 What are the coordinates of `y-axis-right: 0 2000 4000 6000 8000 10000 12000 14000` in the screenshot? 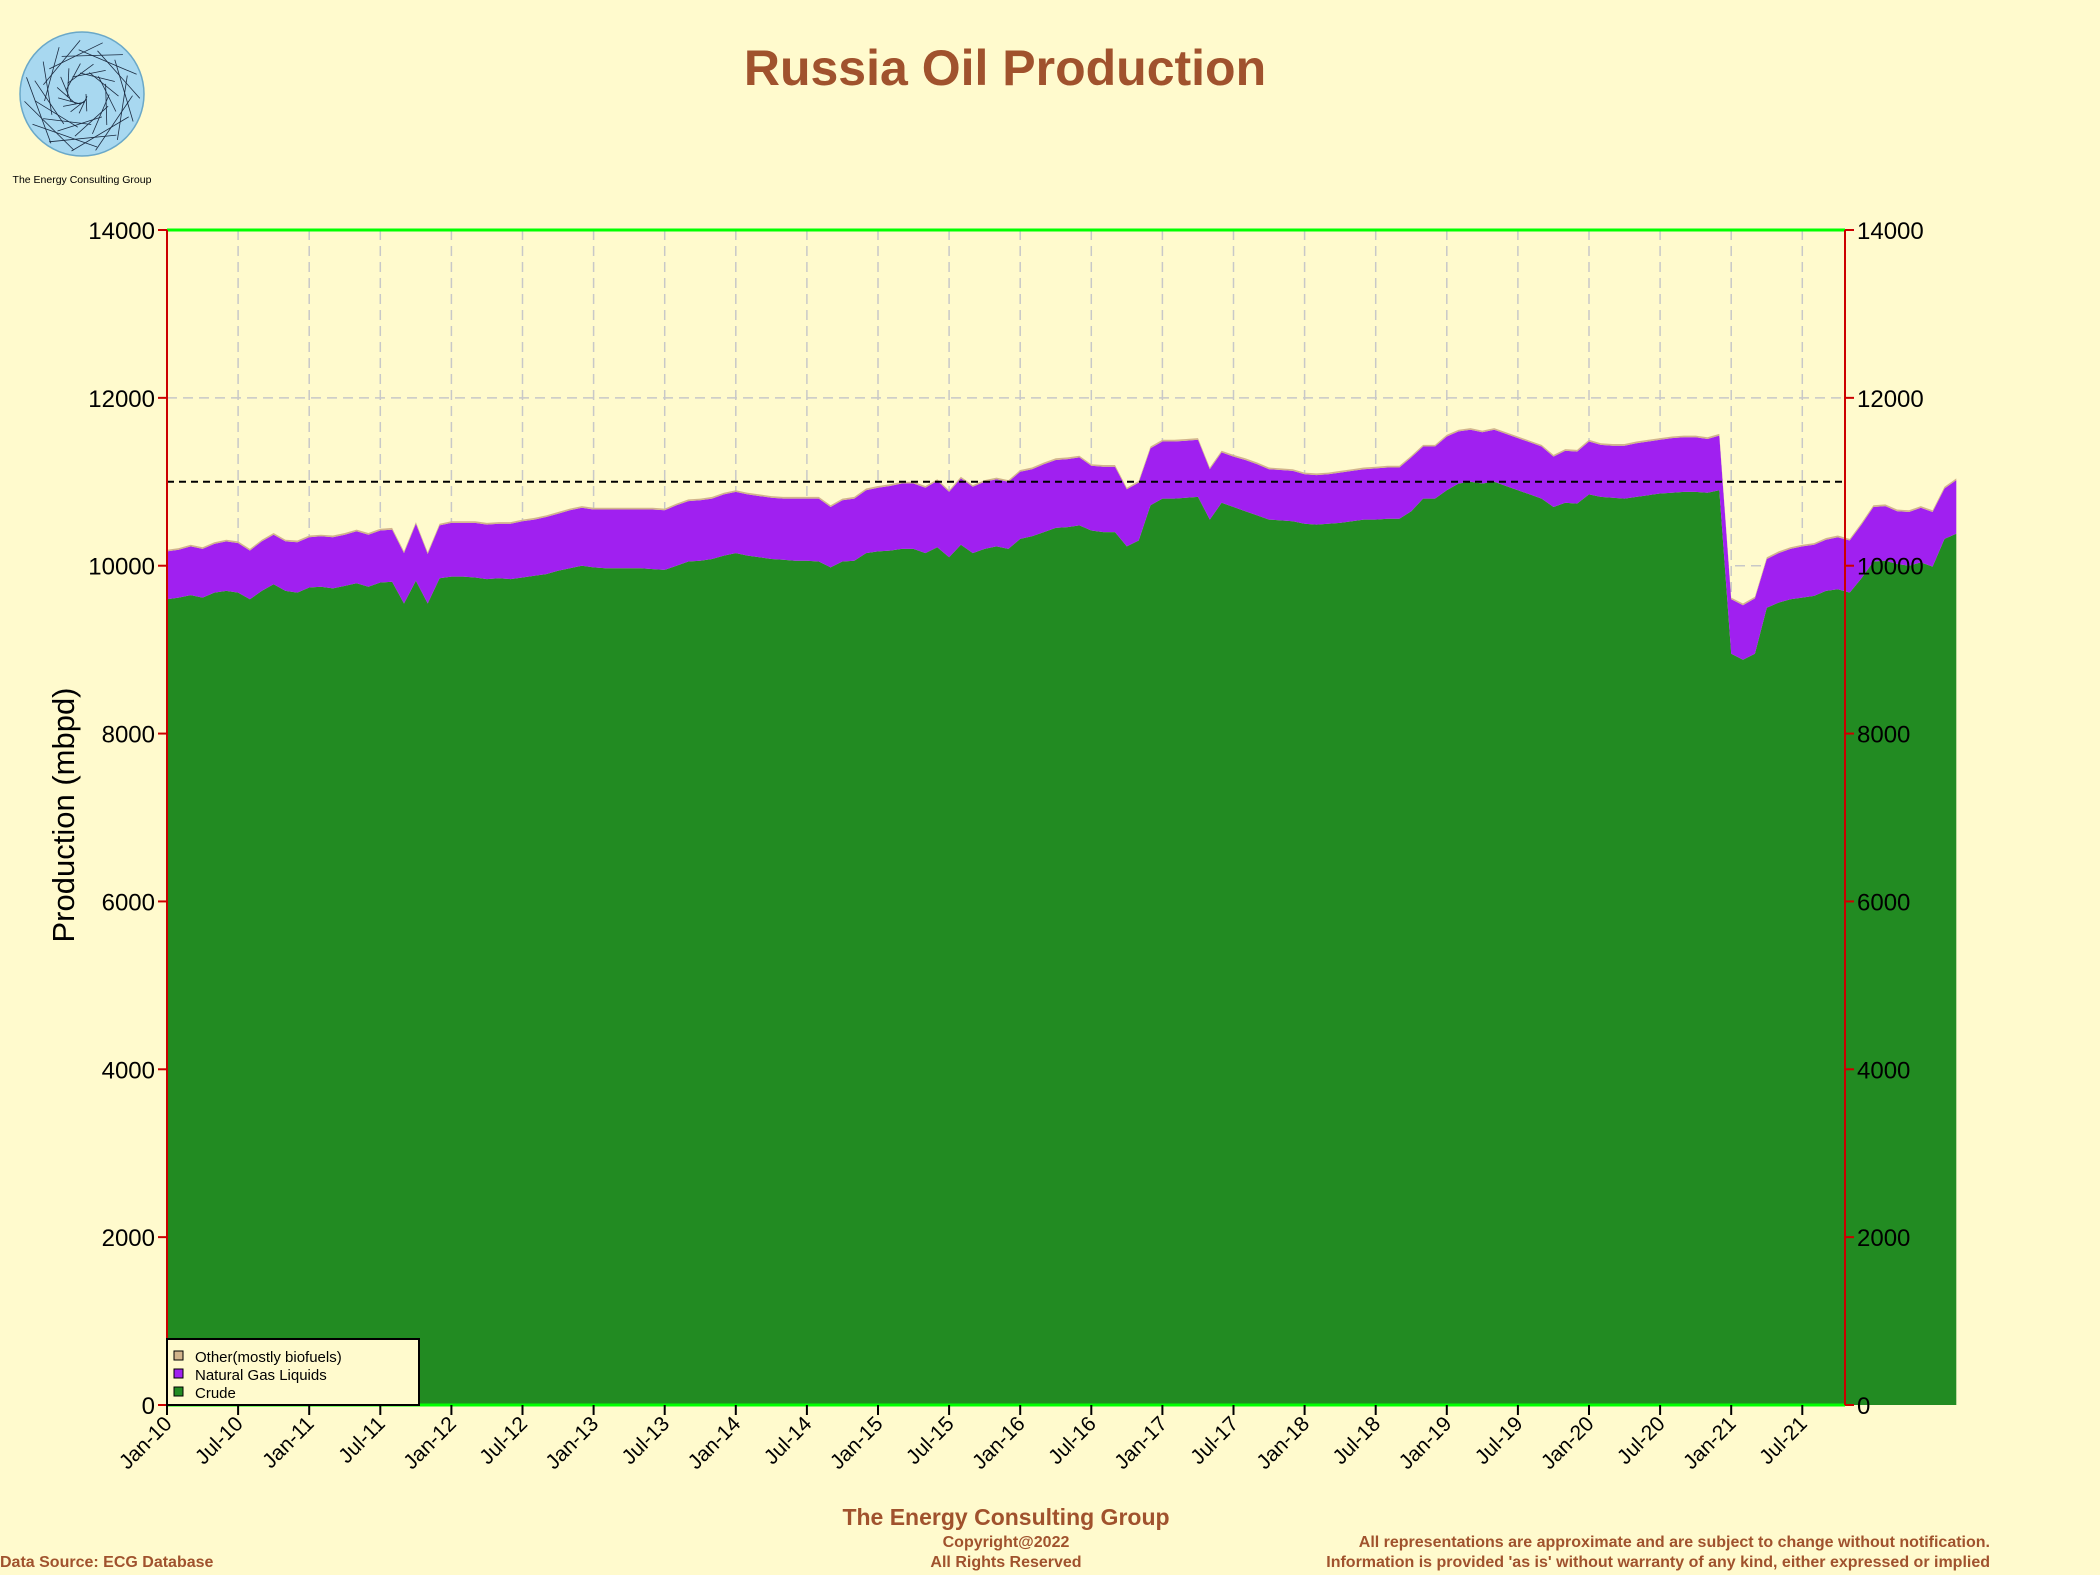 It's located at (1884, 819).